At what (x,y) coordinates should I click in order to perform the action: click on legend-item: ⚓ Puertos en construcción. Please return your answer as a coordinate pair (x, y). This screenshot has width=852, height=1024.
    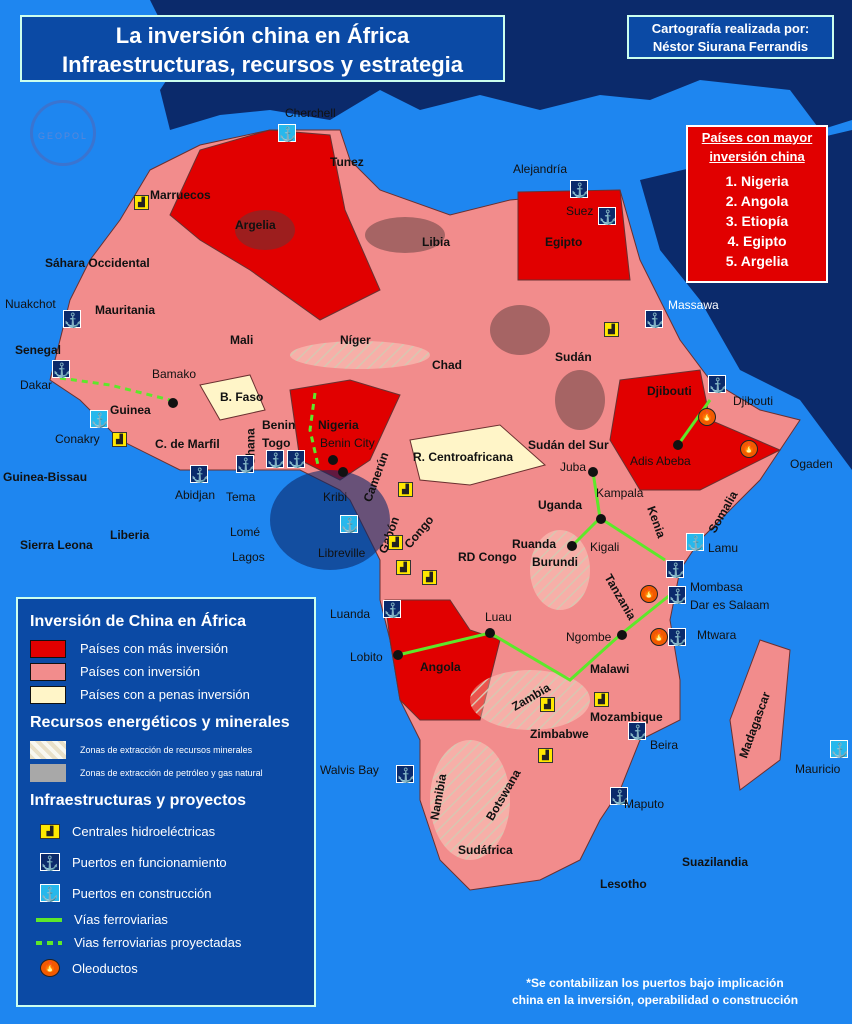
    Looking at the image, I should click on (166, 893).